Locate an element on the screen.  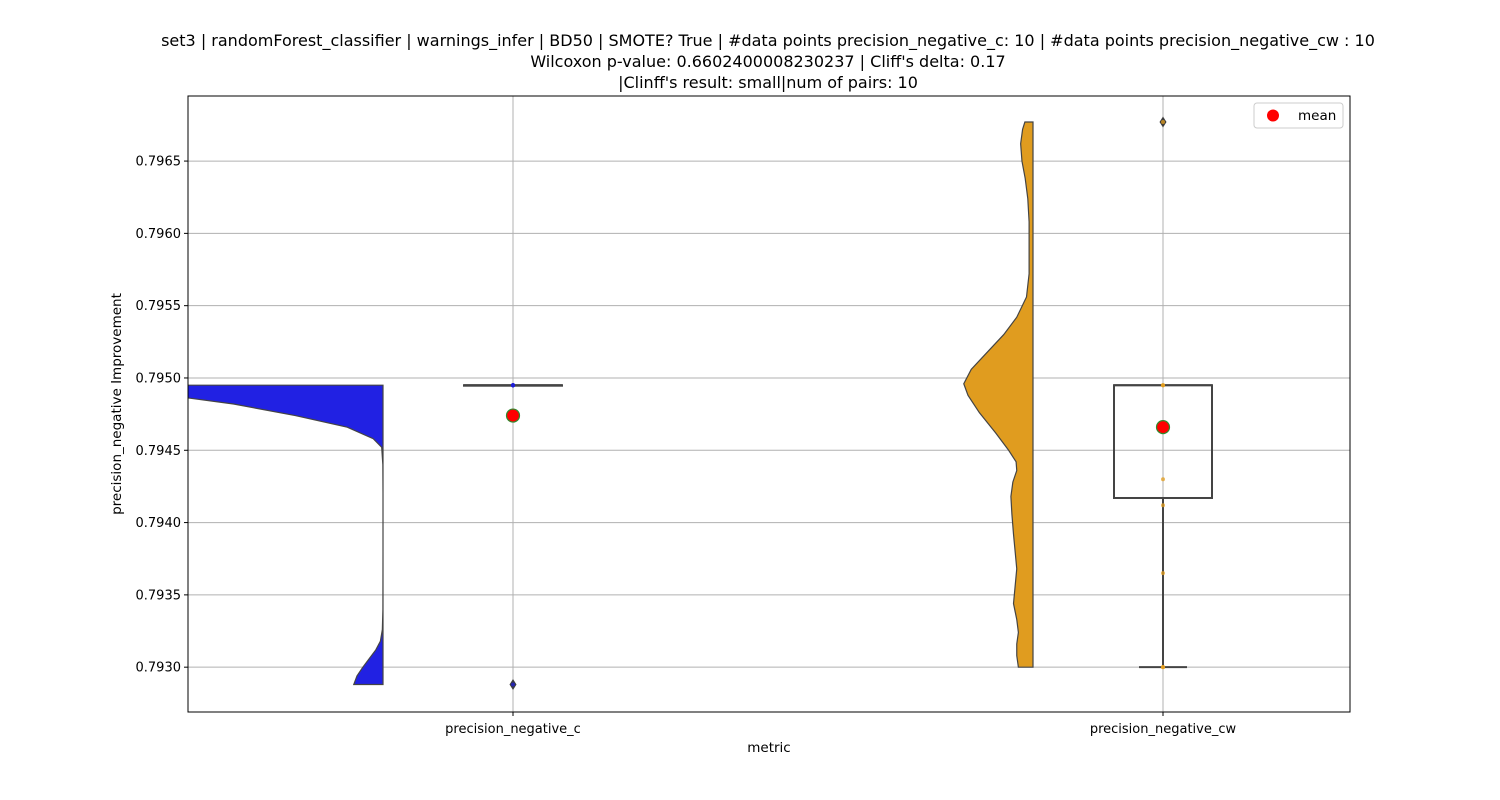
x-tick-label: precision_negative_cw is located at coordinates (1163, 729).